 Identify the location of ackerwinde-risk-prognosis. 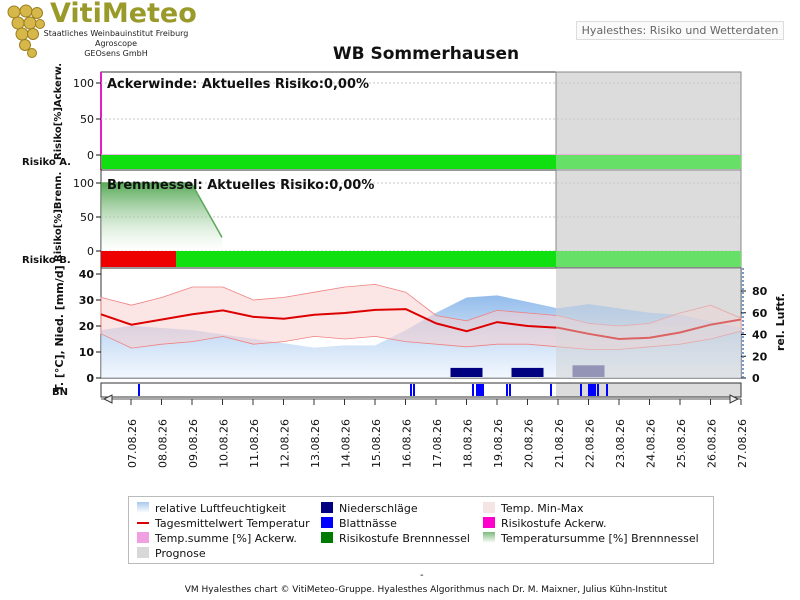
(648, 162).